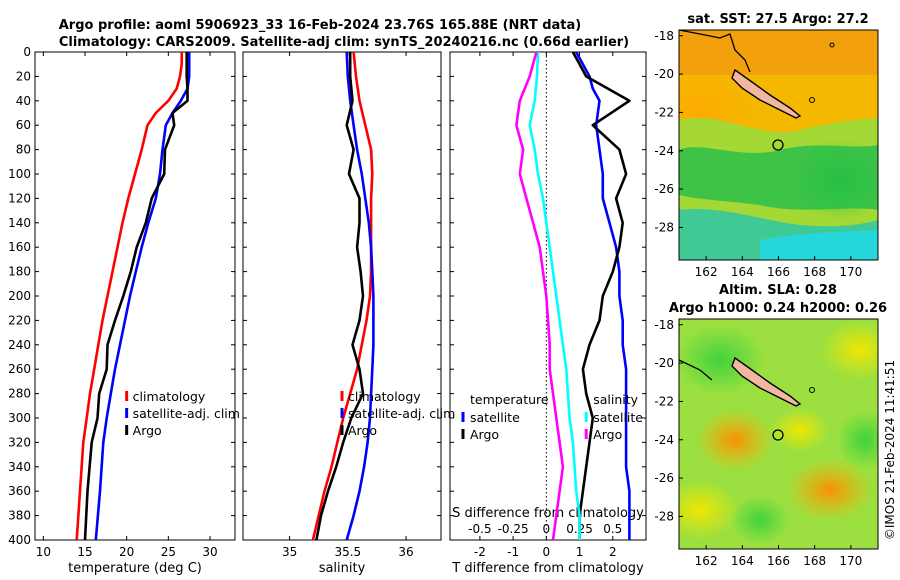 Image resolution: width=900 pixels, height=580 pixels. I want to click on depth-tick-label: 180, so click(19, 272).